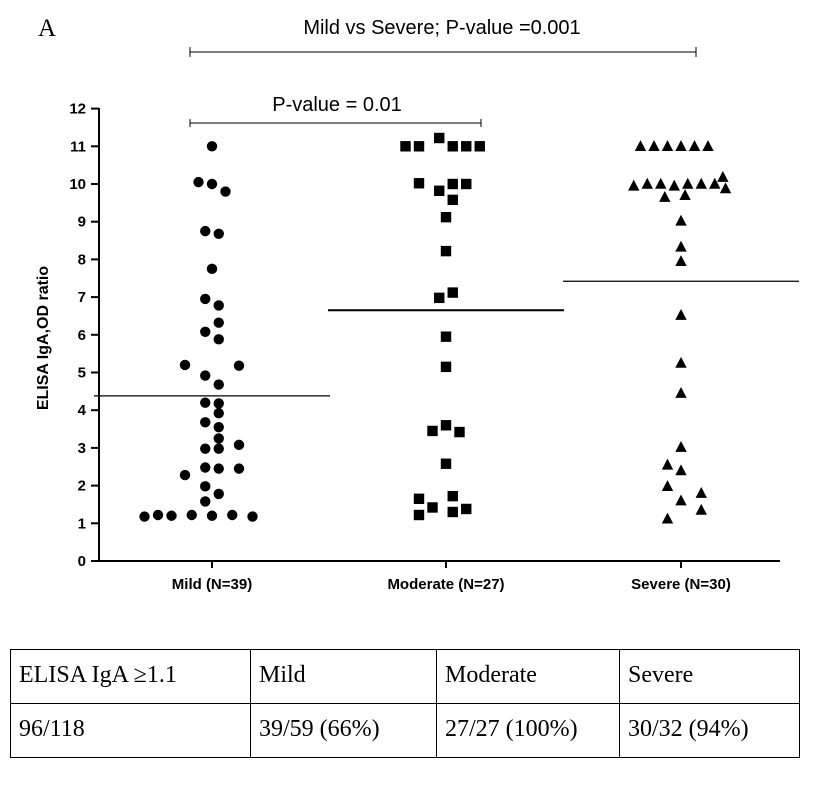 The height and width of the screenshot is (792, 833). What do you see at coordinates (681, 584) in the screenshot?
I see `x-category-label: Severe (N=30)` at bounding box center [681, 584].